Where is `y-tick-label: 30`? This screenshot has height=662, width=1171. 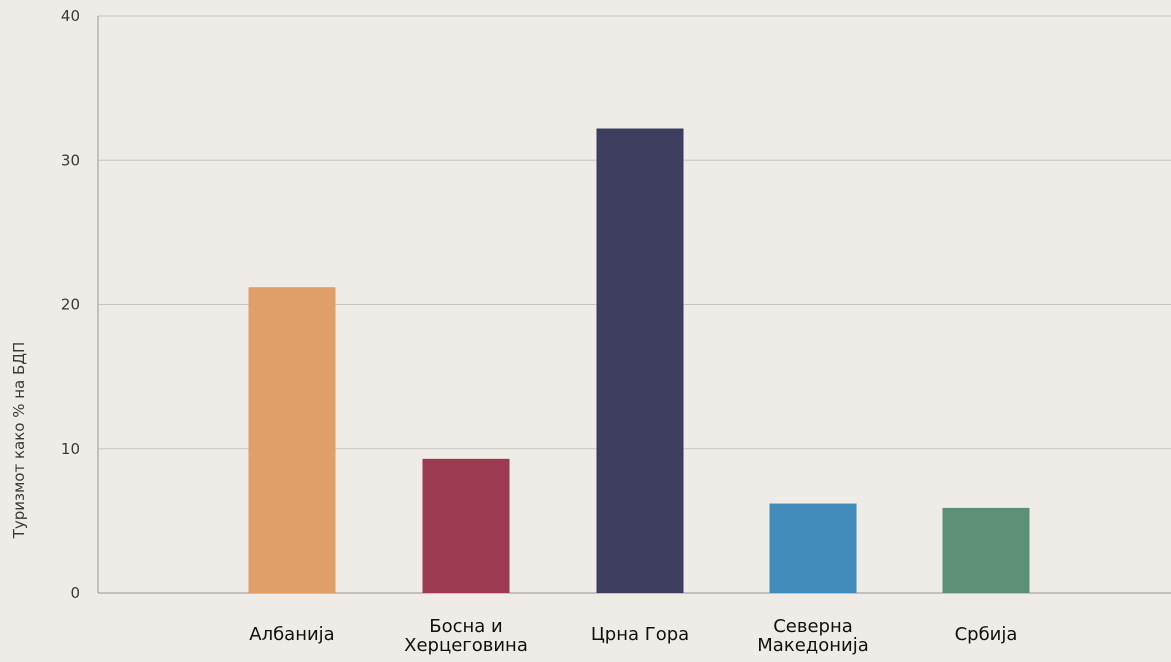
y-tick-label: 30 is located at coordinates (70, 160).